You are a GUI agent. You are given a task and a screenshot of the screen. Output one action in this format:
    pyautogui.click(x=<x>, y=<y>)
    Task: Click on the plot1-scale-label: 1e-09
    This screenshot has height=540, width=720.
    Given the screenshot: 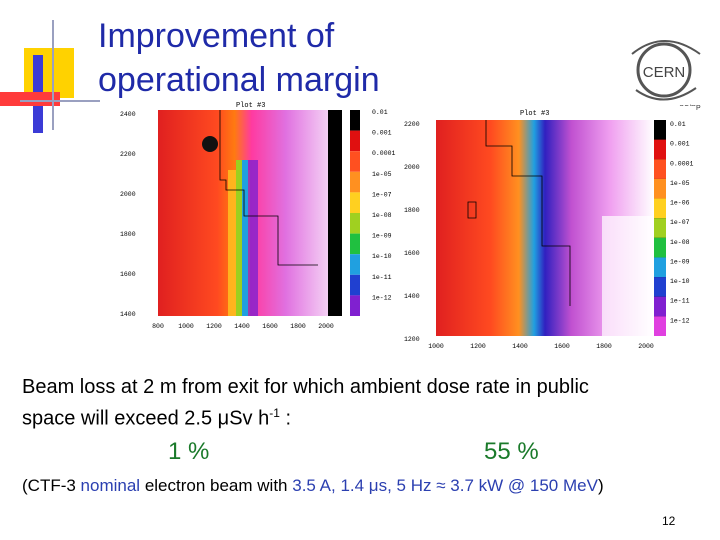 What is the action you would take?
    pyautogui.click(x=382, y=236)
    